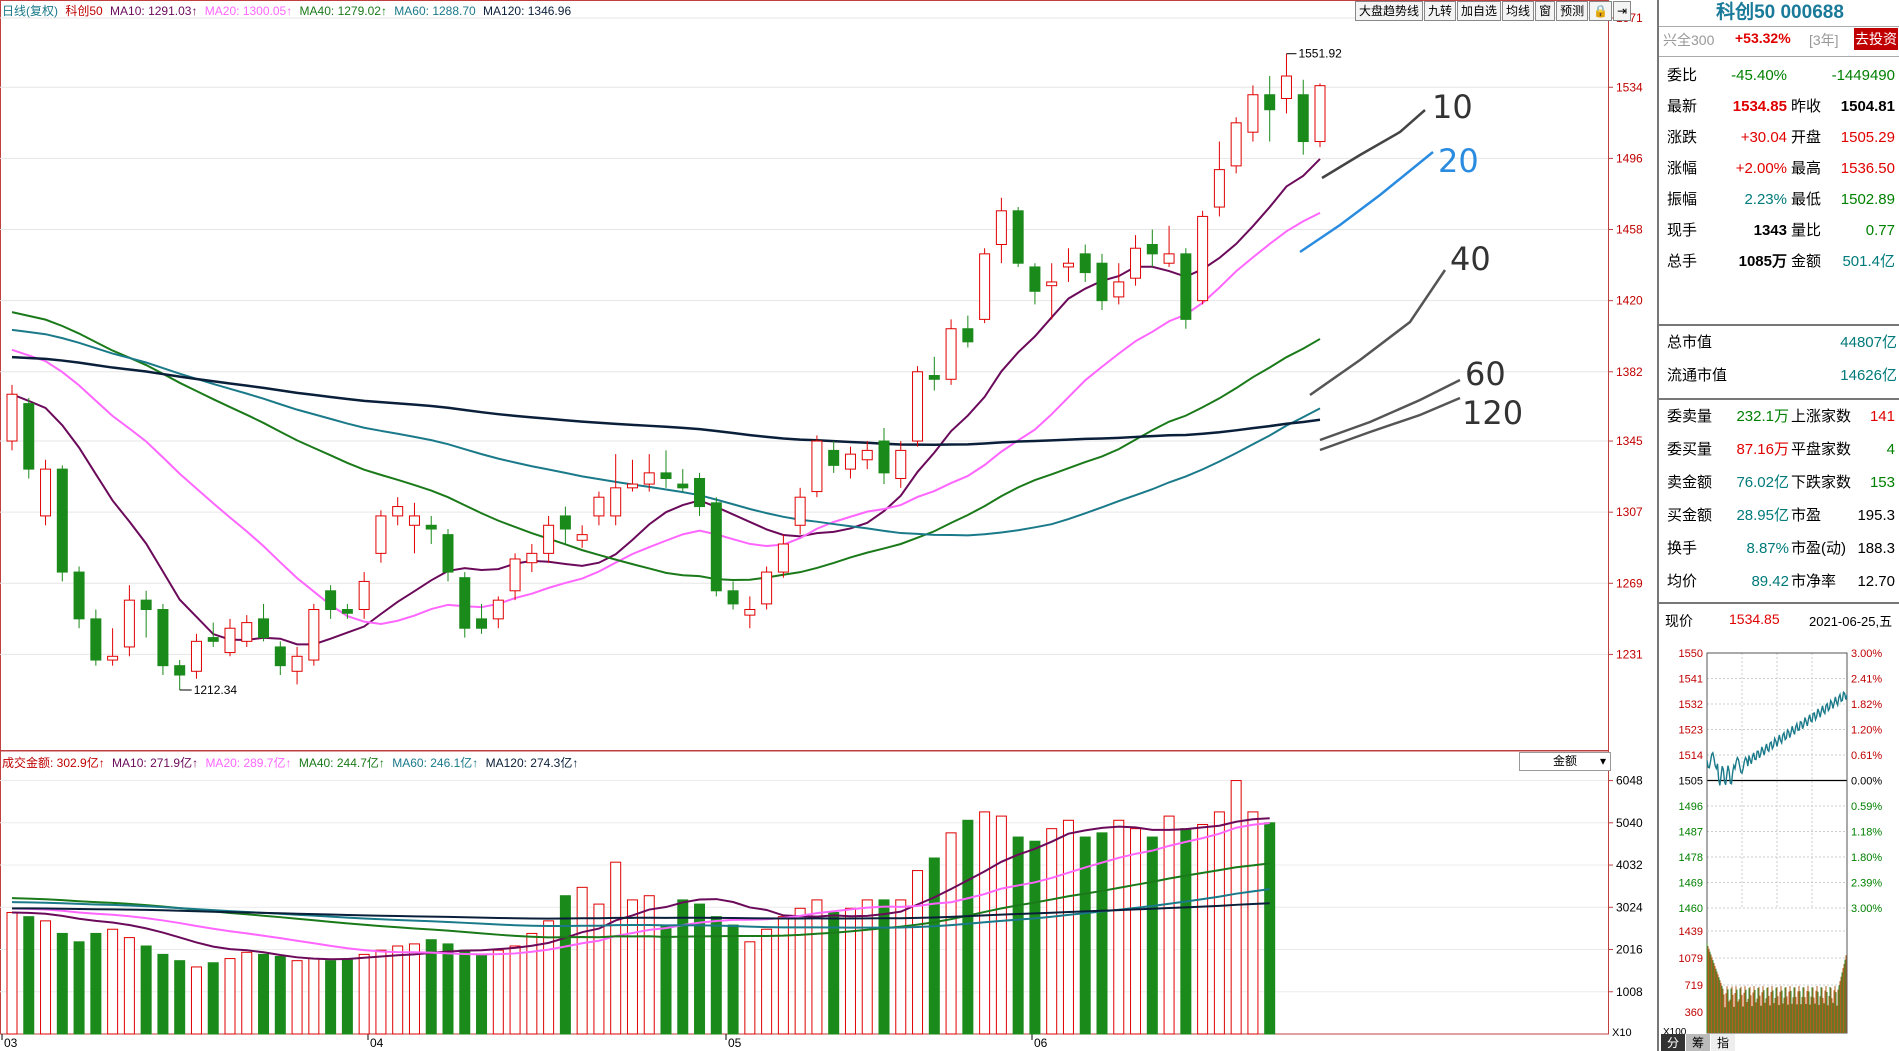 The height and width of the screenshot is (1051, 1899). Describe the element at coordinates (1767, 548) in the screenshot. I see `stat-value: 8.87%` at that location.